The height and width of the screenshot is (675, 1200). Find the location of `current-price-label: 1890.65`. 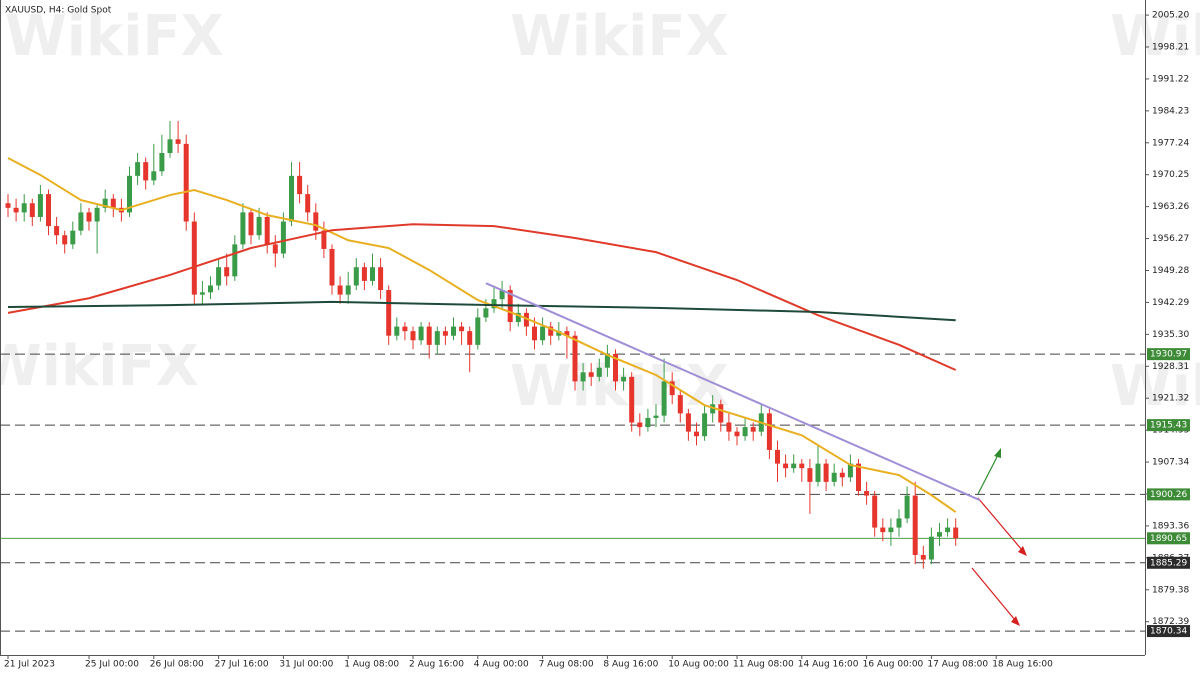

current-price-label: 1890.65 is located at coordinates (1168, 539).